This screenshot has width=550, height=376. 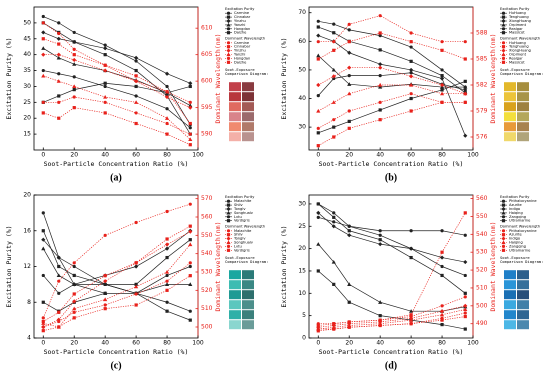 I want to click on legend-label: Indigo, so click(x=514, y=209).